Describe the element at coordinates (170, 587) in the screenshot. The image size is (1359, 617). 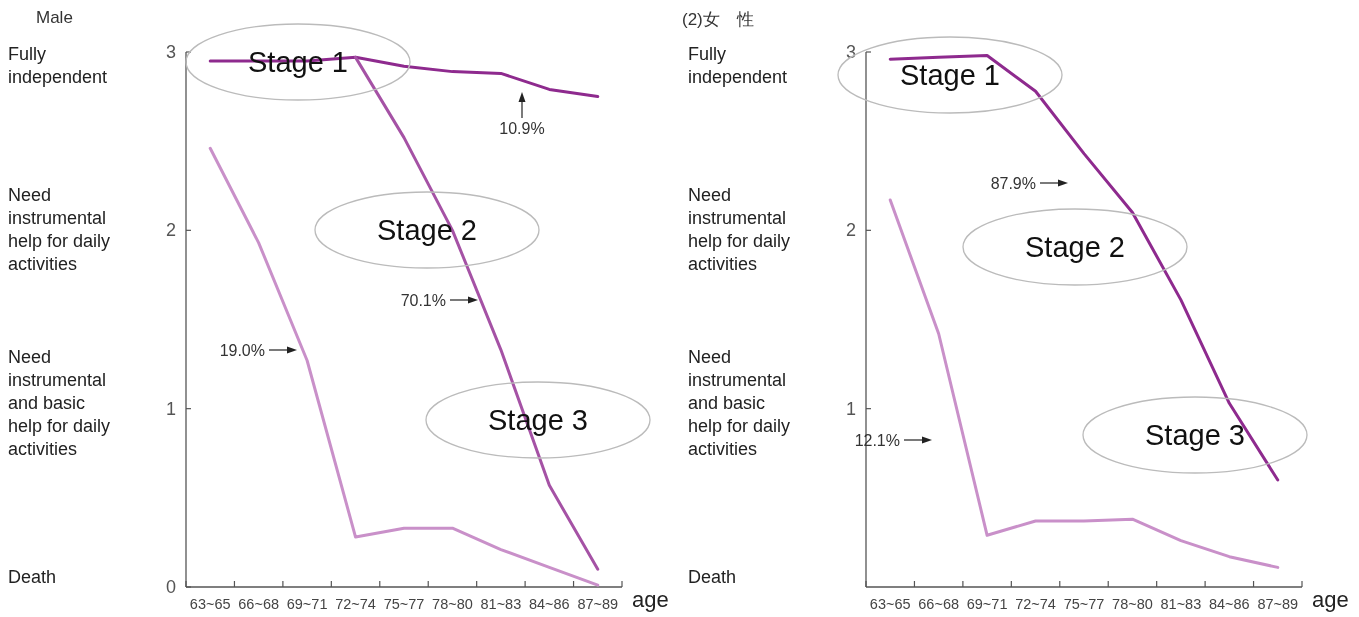
I see `y-tick-label: 0` at that location.